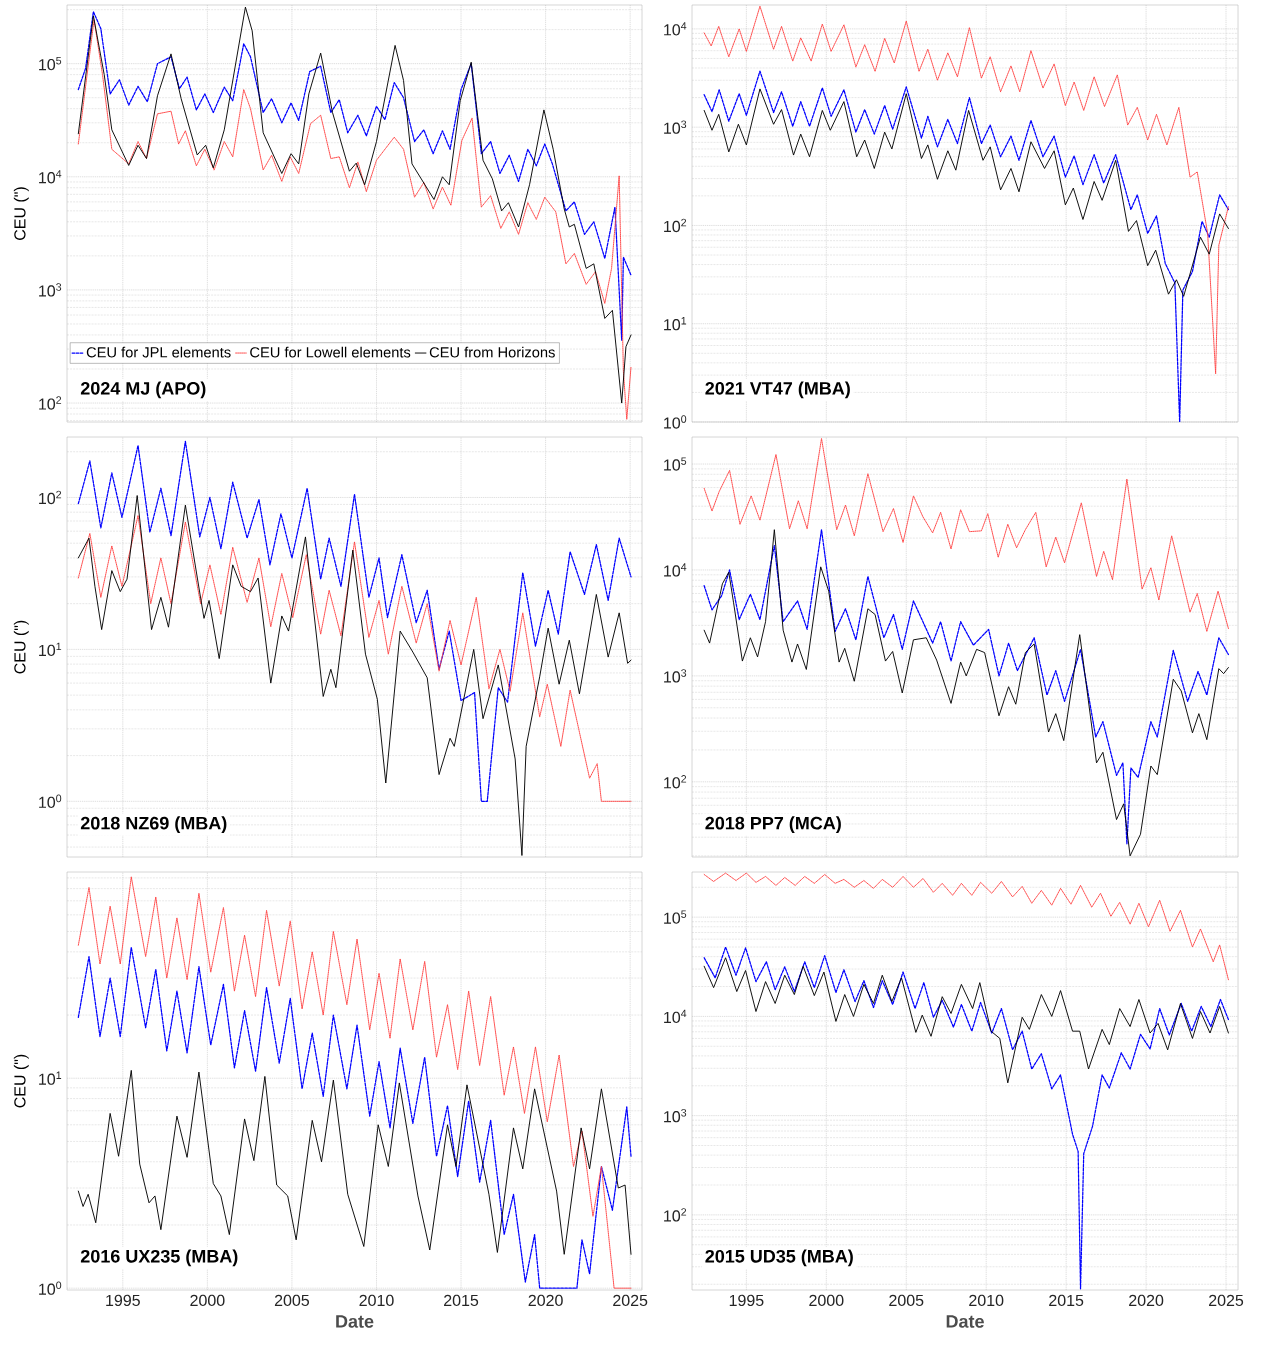 Image resolution: width=1263 pixels, height=1345 pixels. Describe the element at coordinates (492, 352) in the screenshot. I see `legend-label: CEU from Horizons` at that location.